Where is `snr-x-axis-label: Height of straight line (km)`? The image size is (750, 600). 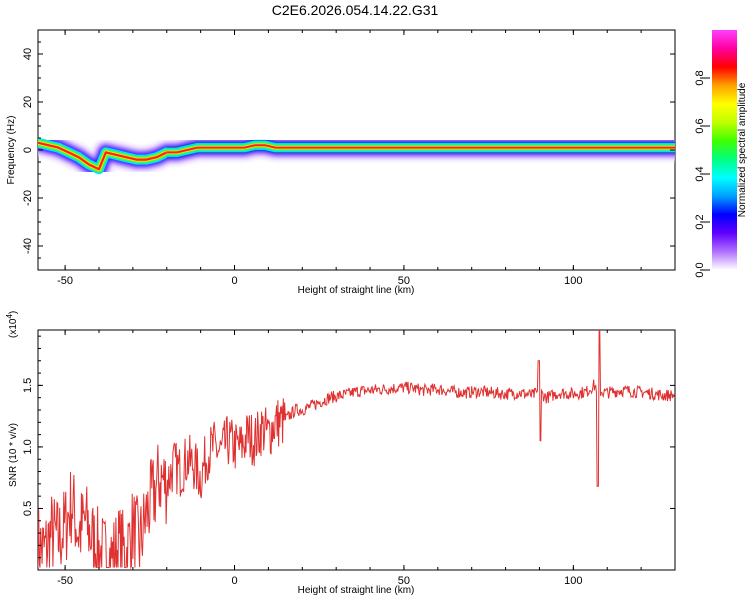
snr-x-axis-label: Height of straight line (km) is located at coordinates (356, 590).